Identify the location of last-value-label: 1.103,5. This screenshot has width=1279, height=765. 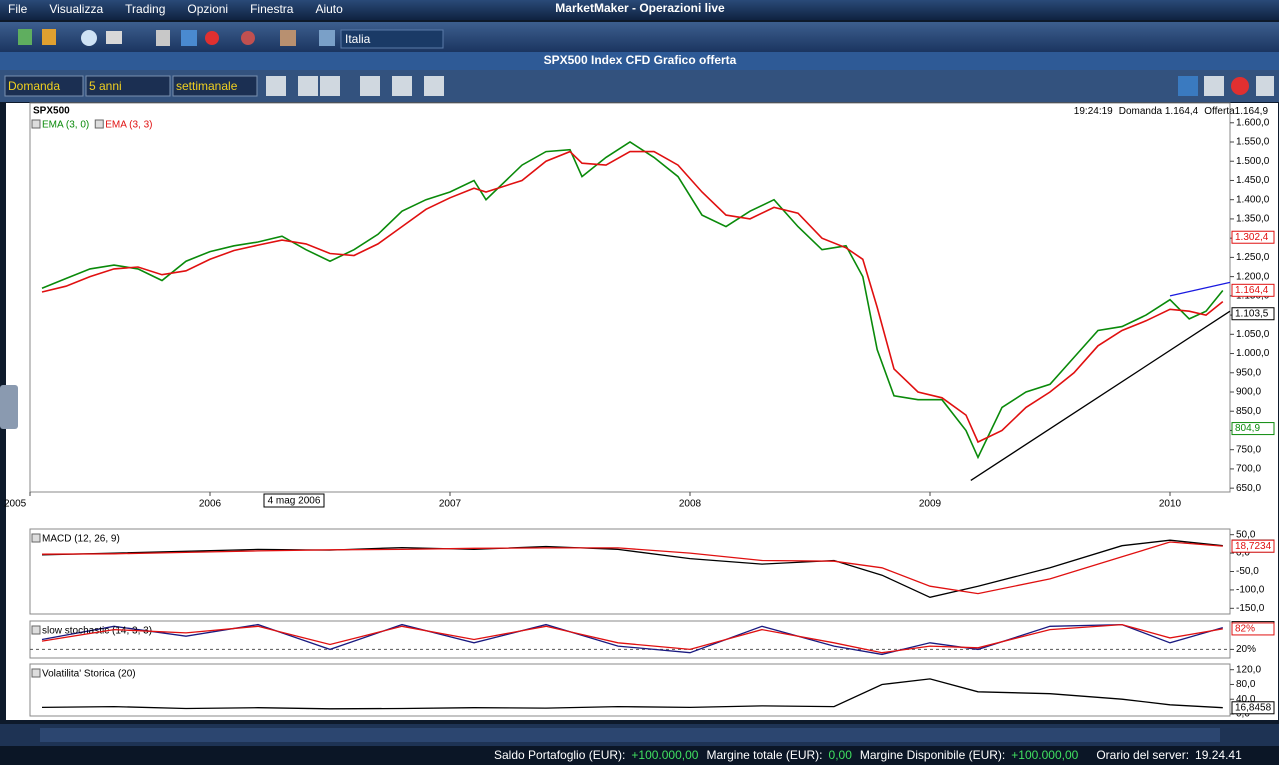
(1252, 313).